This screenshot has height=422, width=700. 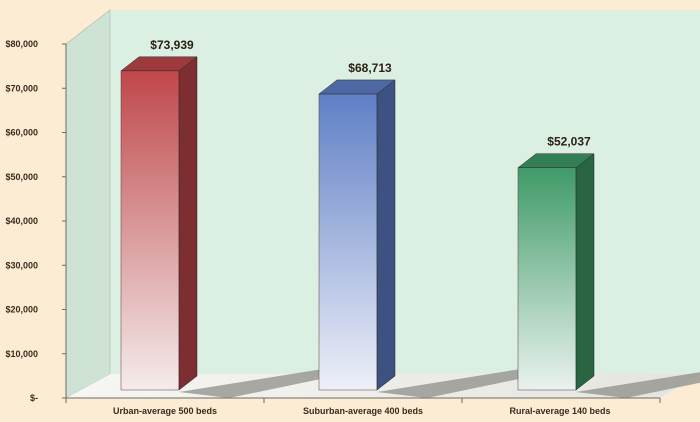 What do you see at coordinates (21, 221) in the screenshot?
I see `y-tick-label: $40,000` at bounding box center [21, 221].